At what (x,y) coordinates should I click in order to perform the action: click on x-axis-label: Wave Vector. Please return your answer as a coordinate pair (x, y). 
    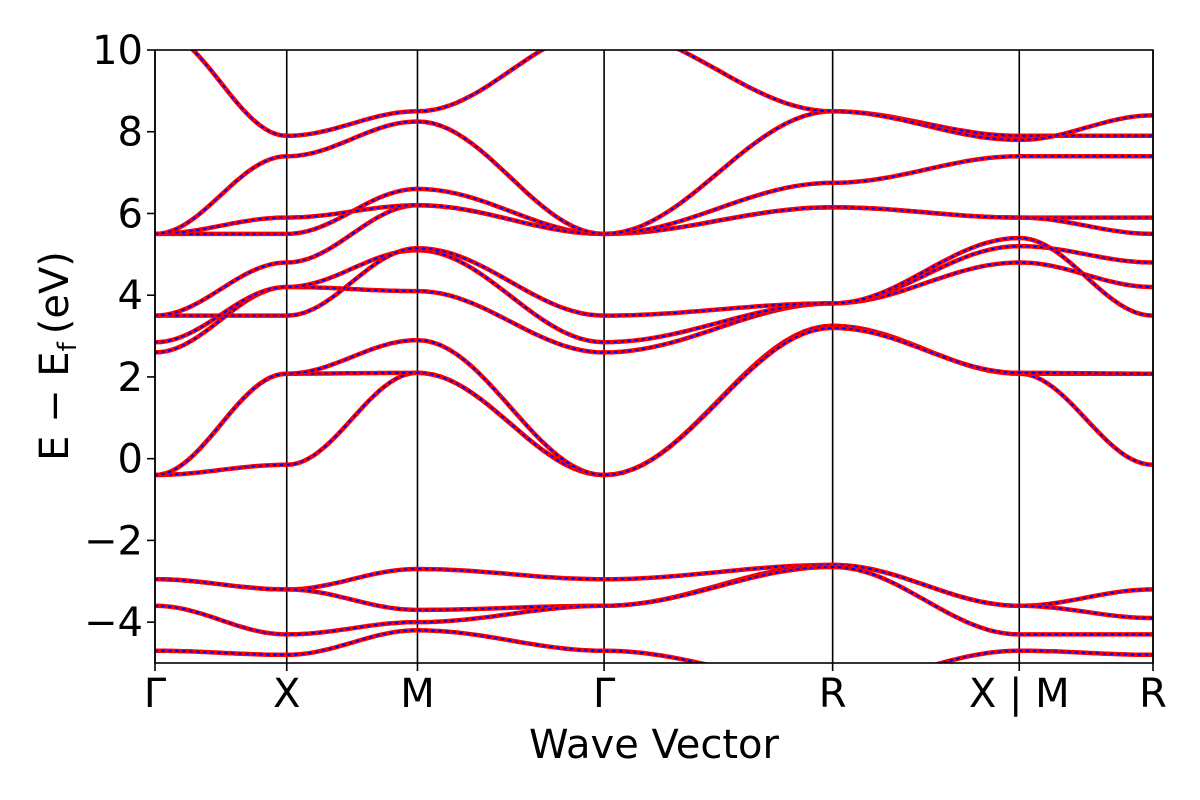
    Looking at the image, I should click on (654, 745).